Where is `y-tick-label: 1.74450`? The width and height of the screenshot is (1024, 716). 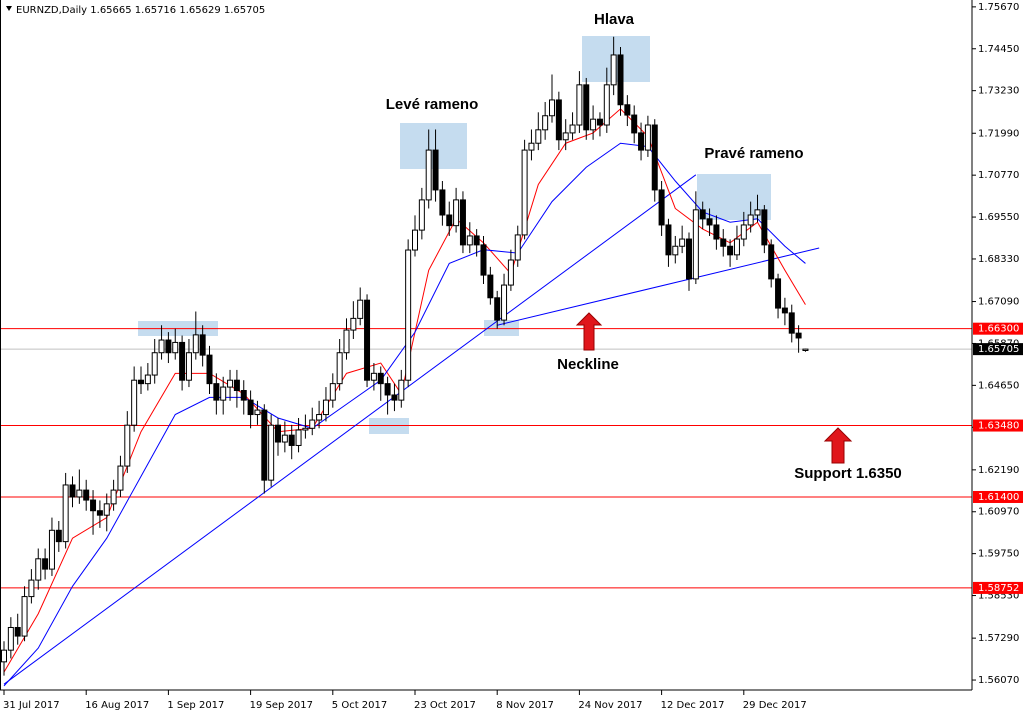 y-tick-label: 1.74450 is located at coordinates (998, 49).